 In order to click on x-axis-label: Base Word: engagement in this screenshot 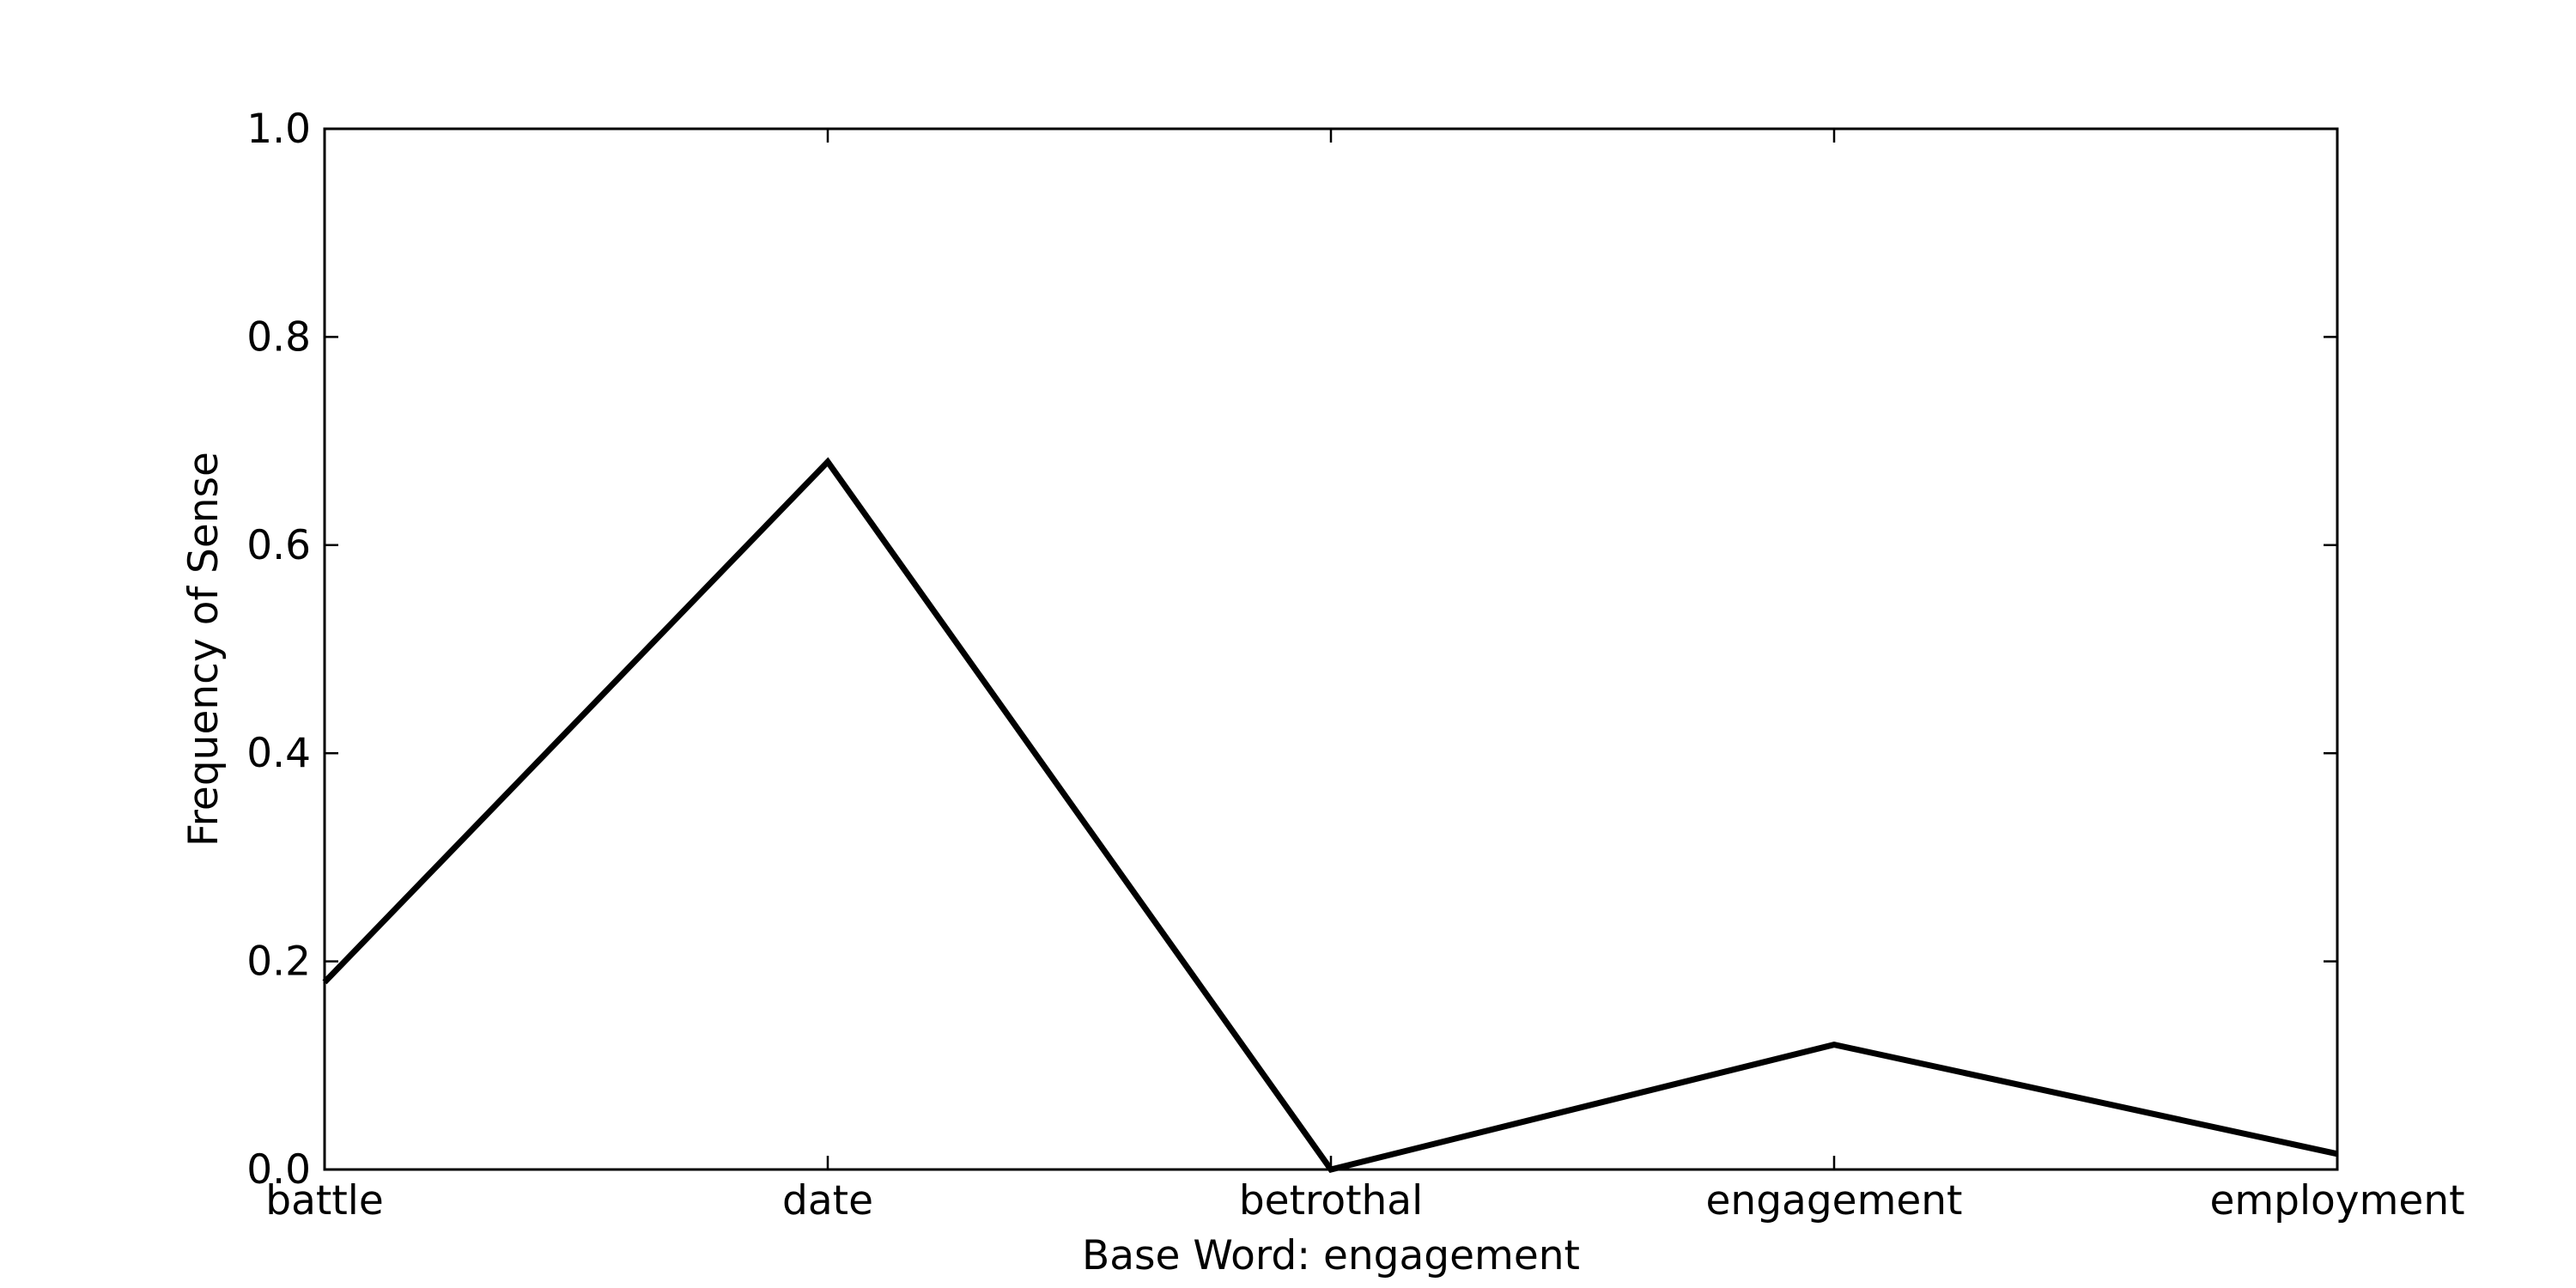, I will do `click(1331, 1255)`.